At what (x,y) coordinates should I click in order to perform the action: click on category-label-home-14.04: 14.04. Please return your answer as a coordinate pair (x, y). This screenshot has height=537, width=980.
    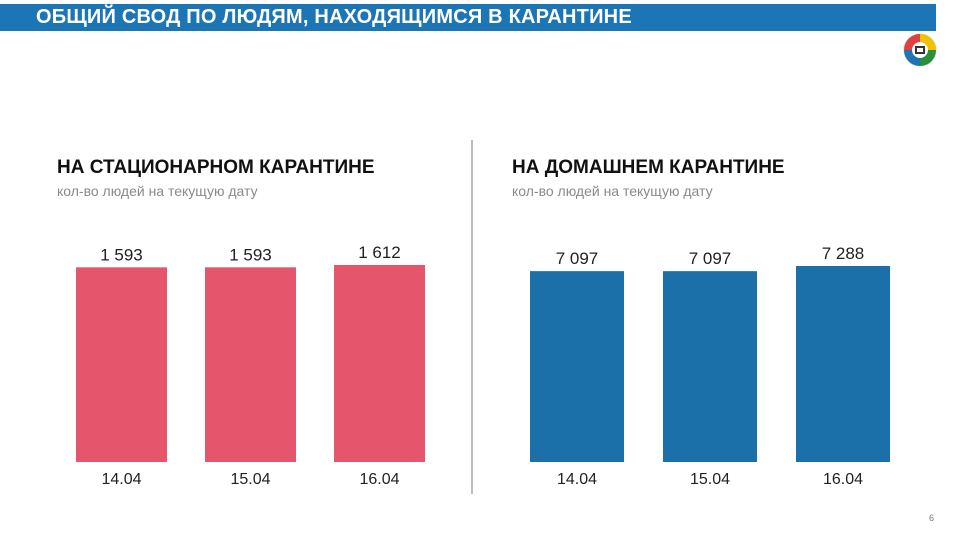
    Looking at the image, I should click on (577, 479).